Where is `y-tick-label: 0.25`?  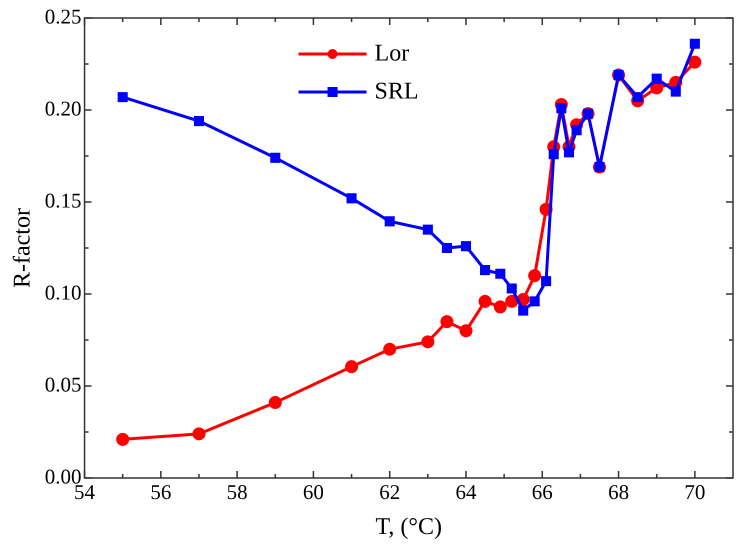
y-tick-label: 0.25 is located at coordinates (63, 16).